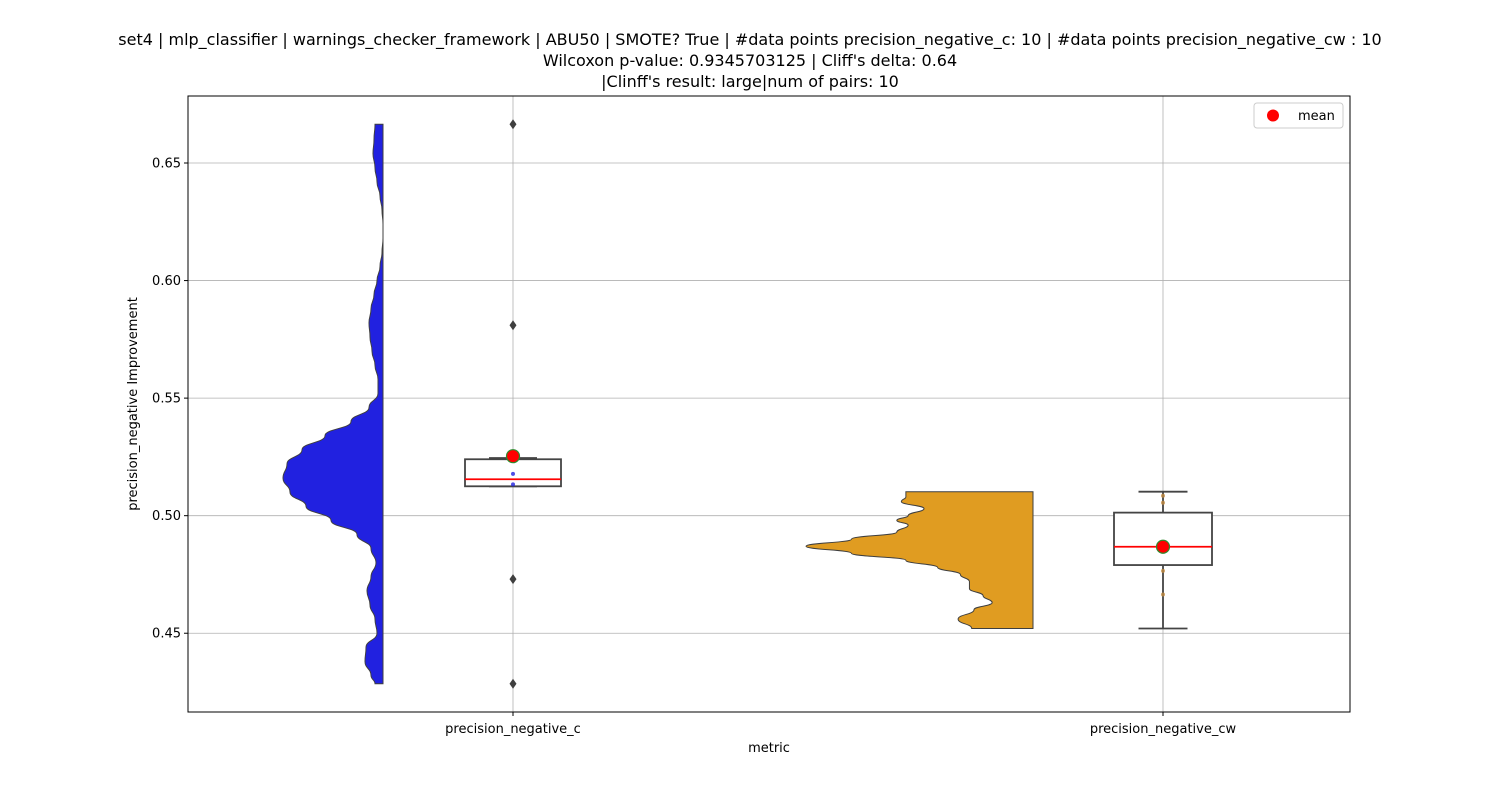 The height and width of the screenshot is (800, 1500). What do you see at coordinates (166, 281) in the screenshot?
I see `y-tick-label: 0.60` at bounding box center [166, 281].